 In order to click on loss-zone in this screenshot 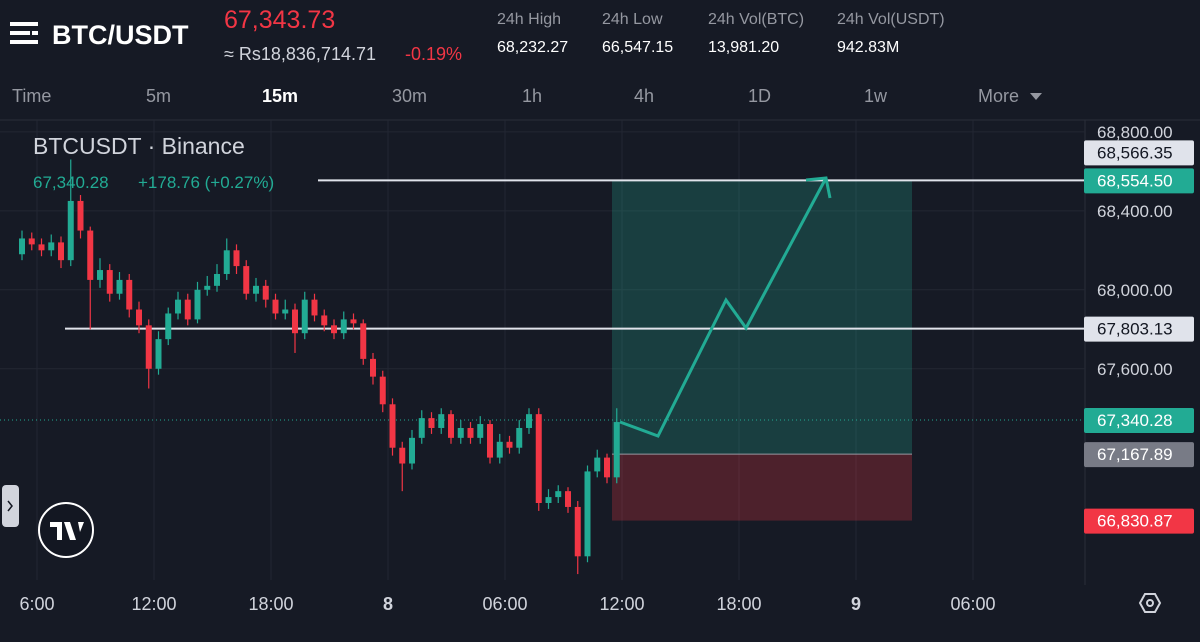, I will do `click(762, 487)`.